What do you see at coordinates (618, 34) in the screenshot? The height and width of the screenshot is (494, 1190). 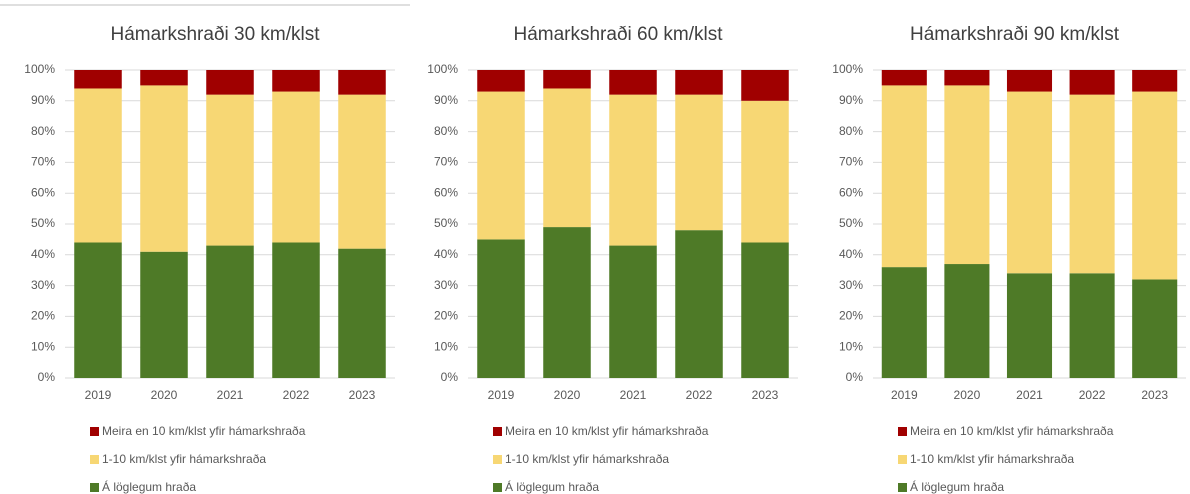 I see `chart-title: Hámarkshraði 60 km/klst` at bounding box center [618, 34].